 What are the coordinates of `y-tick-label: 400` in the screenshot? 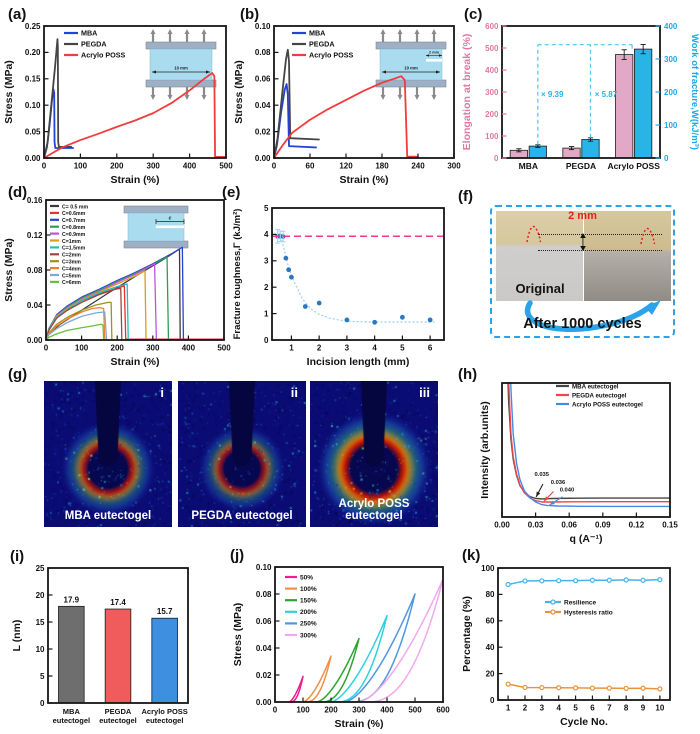 It's located at (492, 70).